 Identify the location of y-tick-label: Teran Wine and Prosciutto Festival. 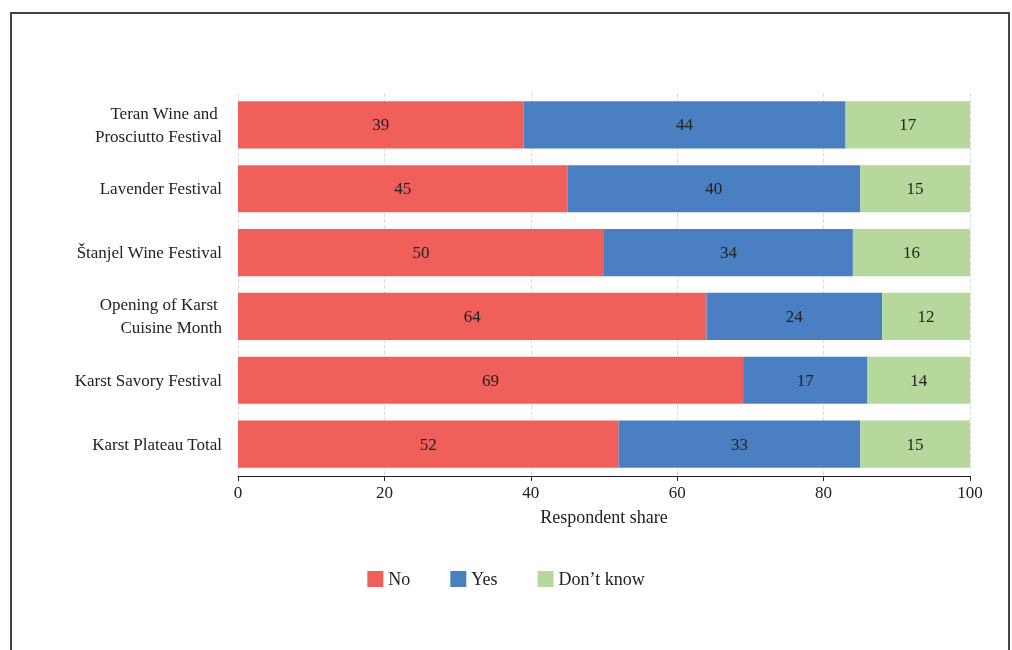
(158, 124).